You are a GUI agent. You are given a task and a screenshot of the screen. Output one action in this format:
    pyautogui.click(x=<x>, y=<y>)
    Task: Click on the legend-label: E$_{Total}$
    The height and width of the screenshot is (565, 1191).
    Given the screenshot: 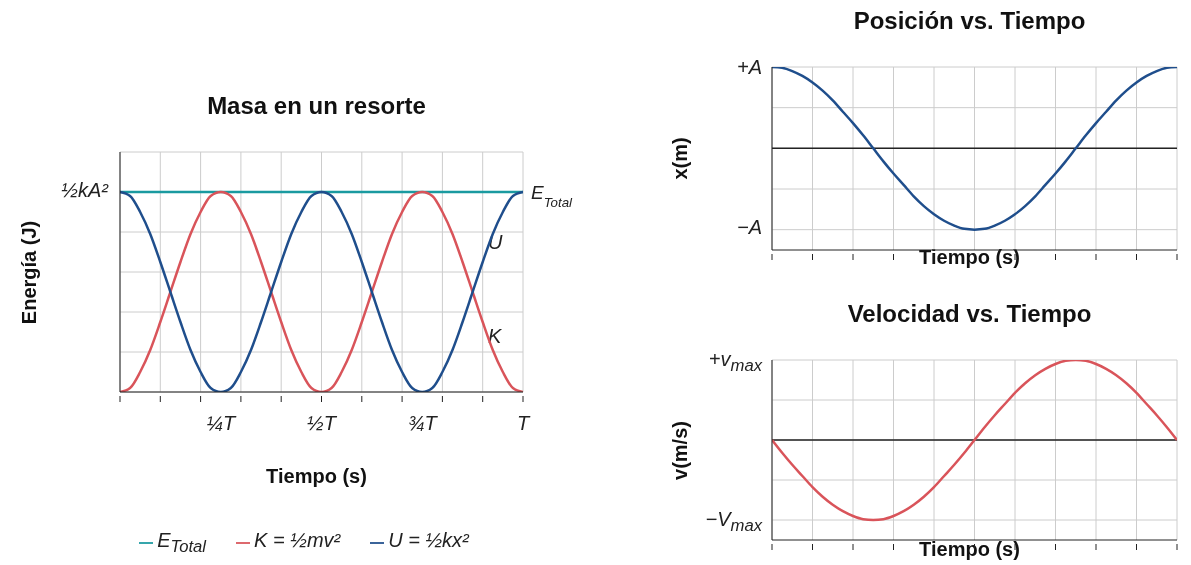 What is the action you would take?
    pyautogui.click(x=182, y=542)
    